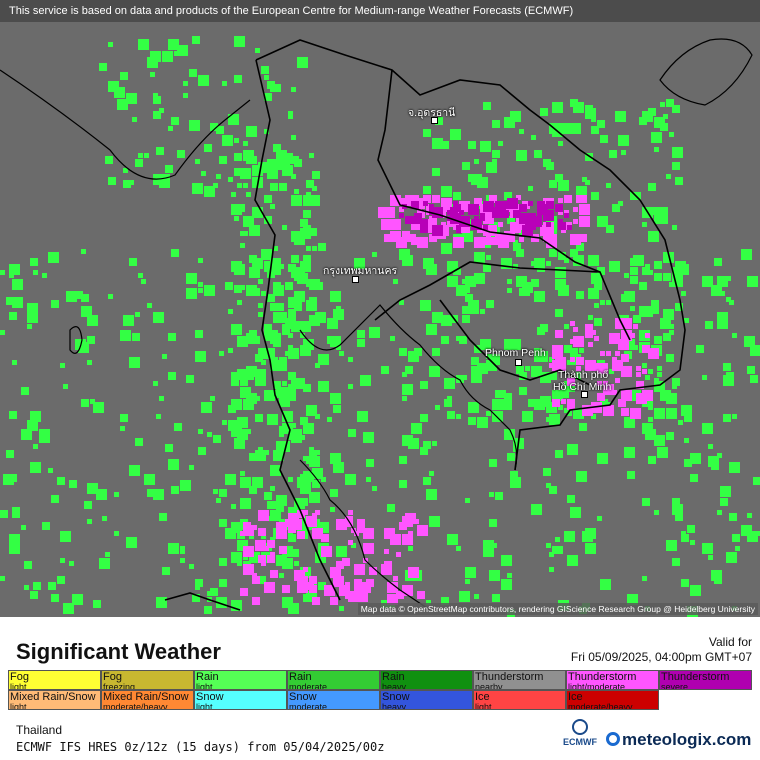  I want to click on meteologix-brand: meteologix.com, so click(678, 740).